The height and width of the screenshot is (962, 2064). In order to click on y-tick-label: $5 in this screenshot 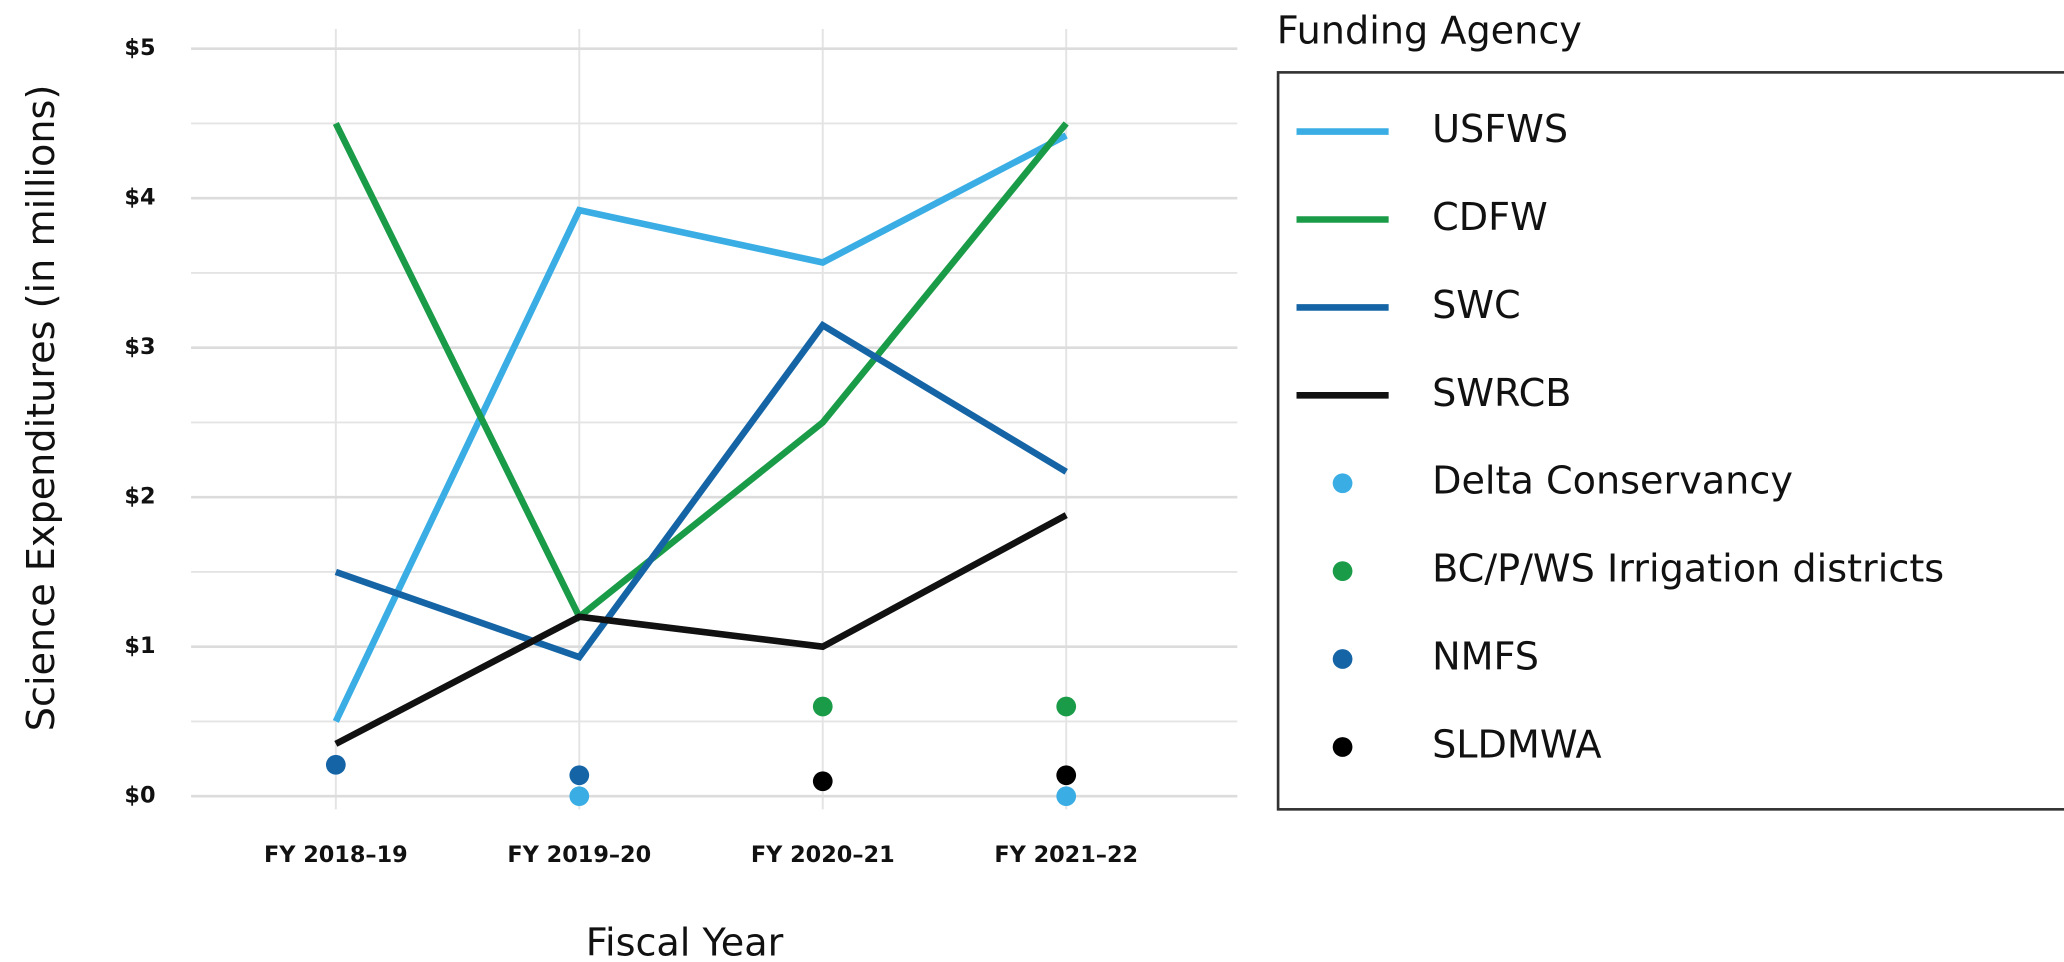, I will do `click(139, 48)`.